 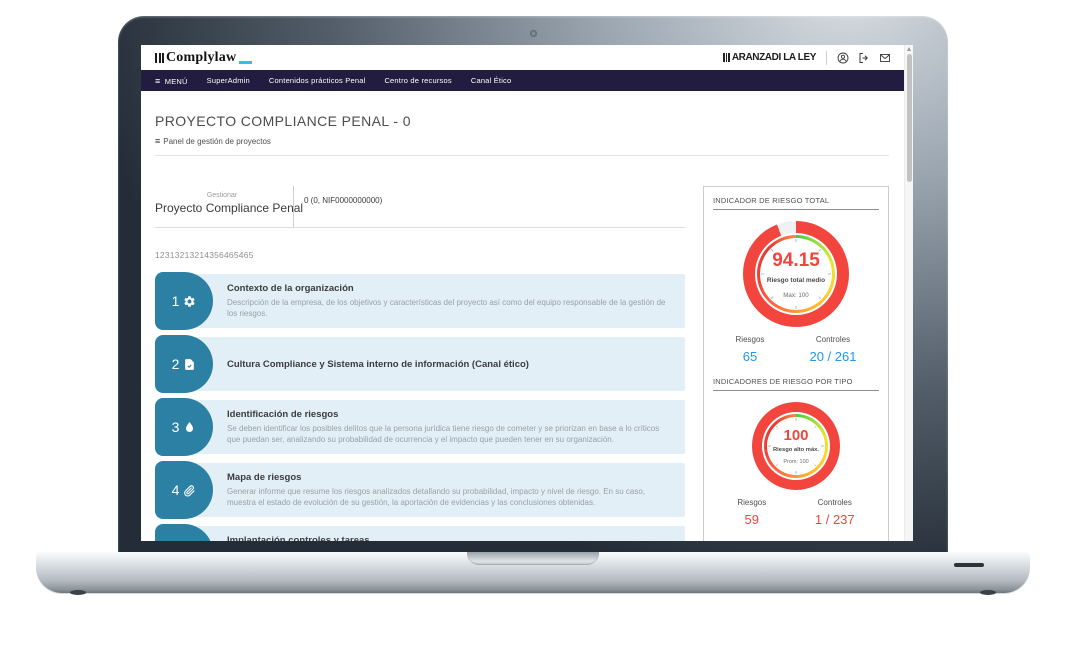 I want to click on gauge-sublabel: Prom: 100, so click(x=796, y=462).